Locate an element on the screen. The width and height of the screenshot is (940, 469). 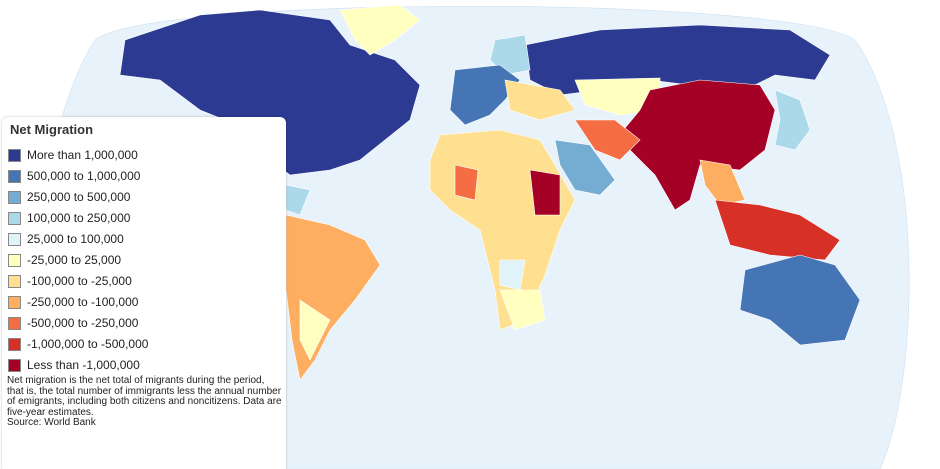
legend-label: 250,000 to 500,000 is located at coordinates (79, 197).